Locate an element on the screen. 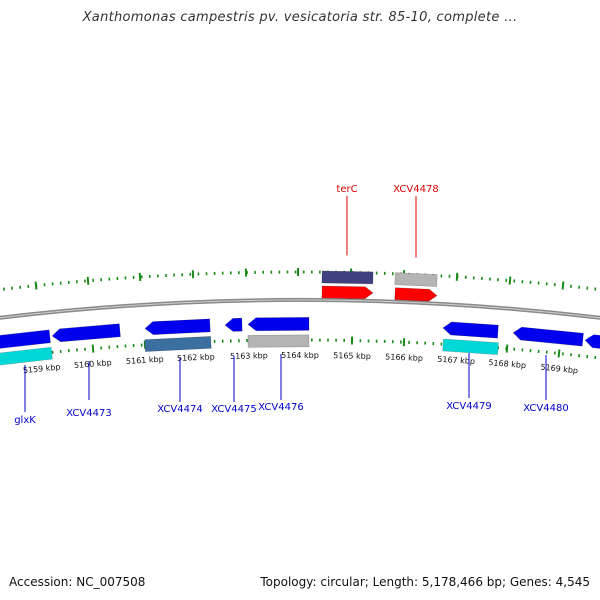 Image resolution: width=600 pixels, height=600 pixels. feature-band-terc is located at coordinates (347, 277).